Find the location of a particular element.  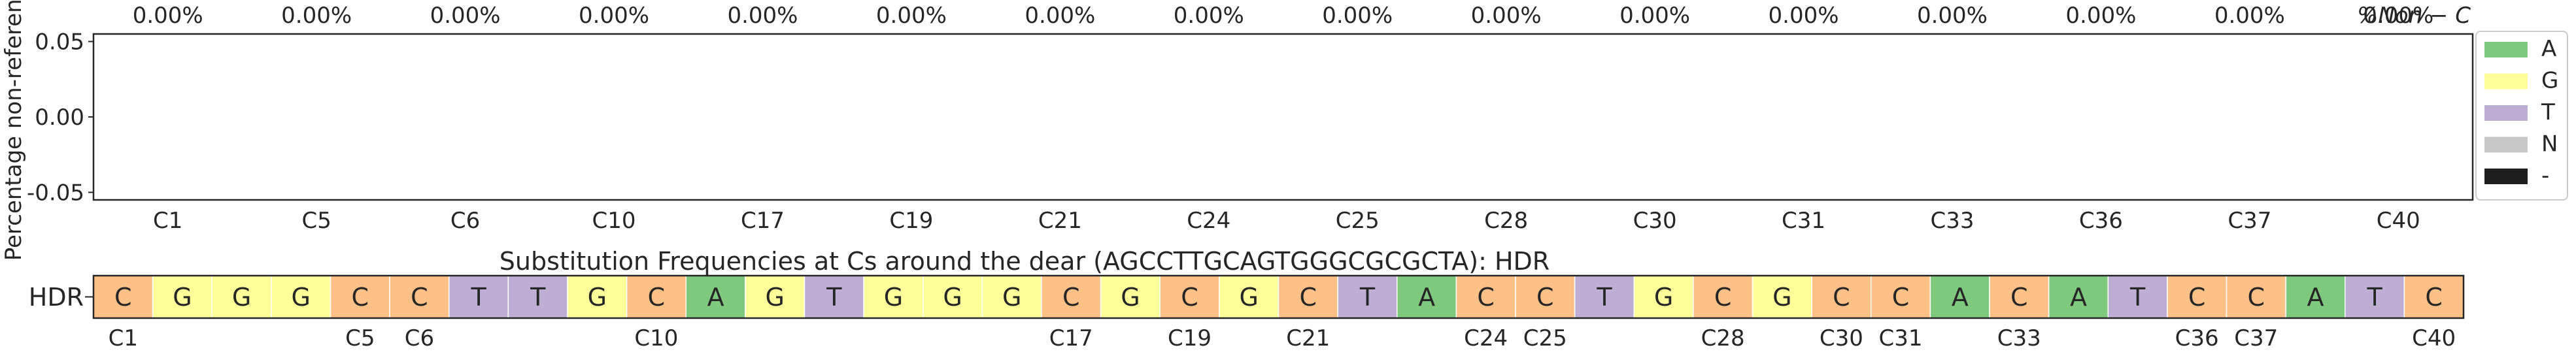

c-position-label-C6: C6 is located at coordinates (419, 338).